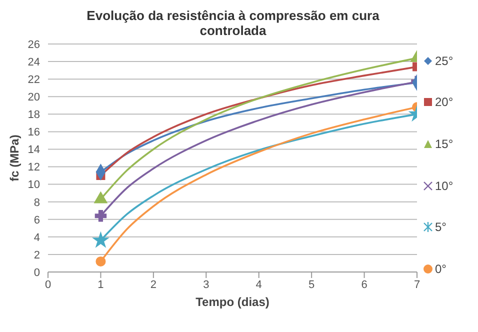 Image resolution: width=478 pixels, height=332 pixels. What do you see at coordinates (259, 284) in the screenshot?
I see `x-tick-label: 4` at bounding box center [259, 284].